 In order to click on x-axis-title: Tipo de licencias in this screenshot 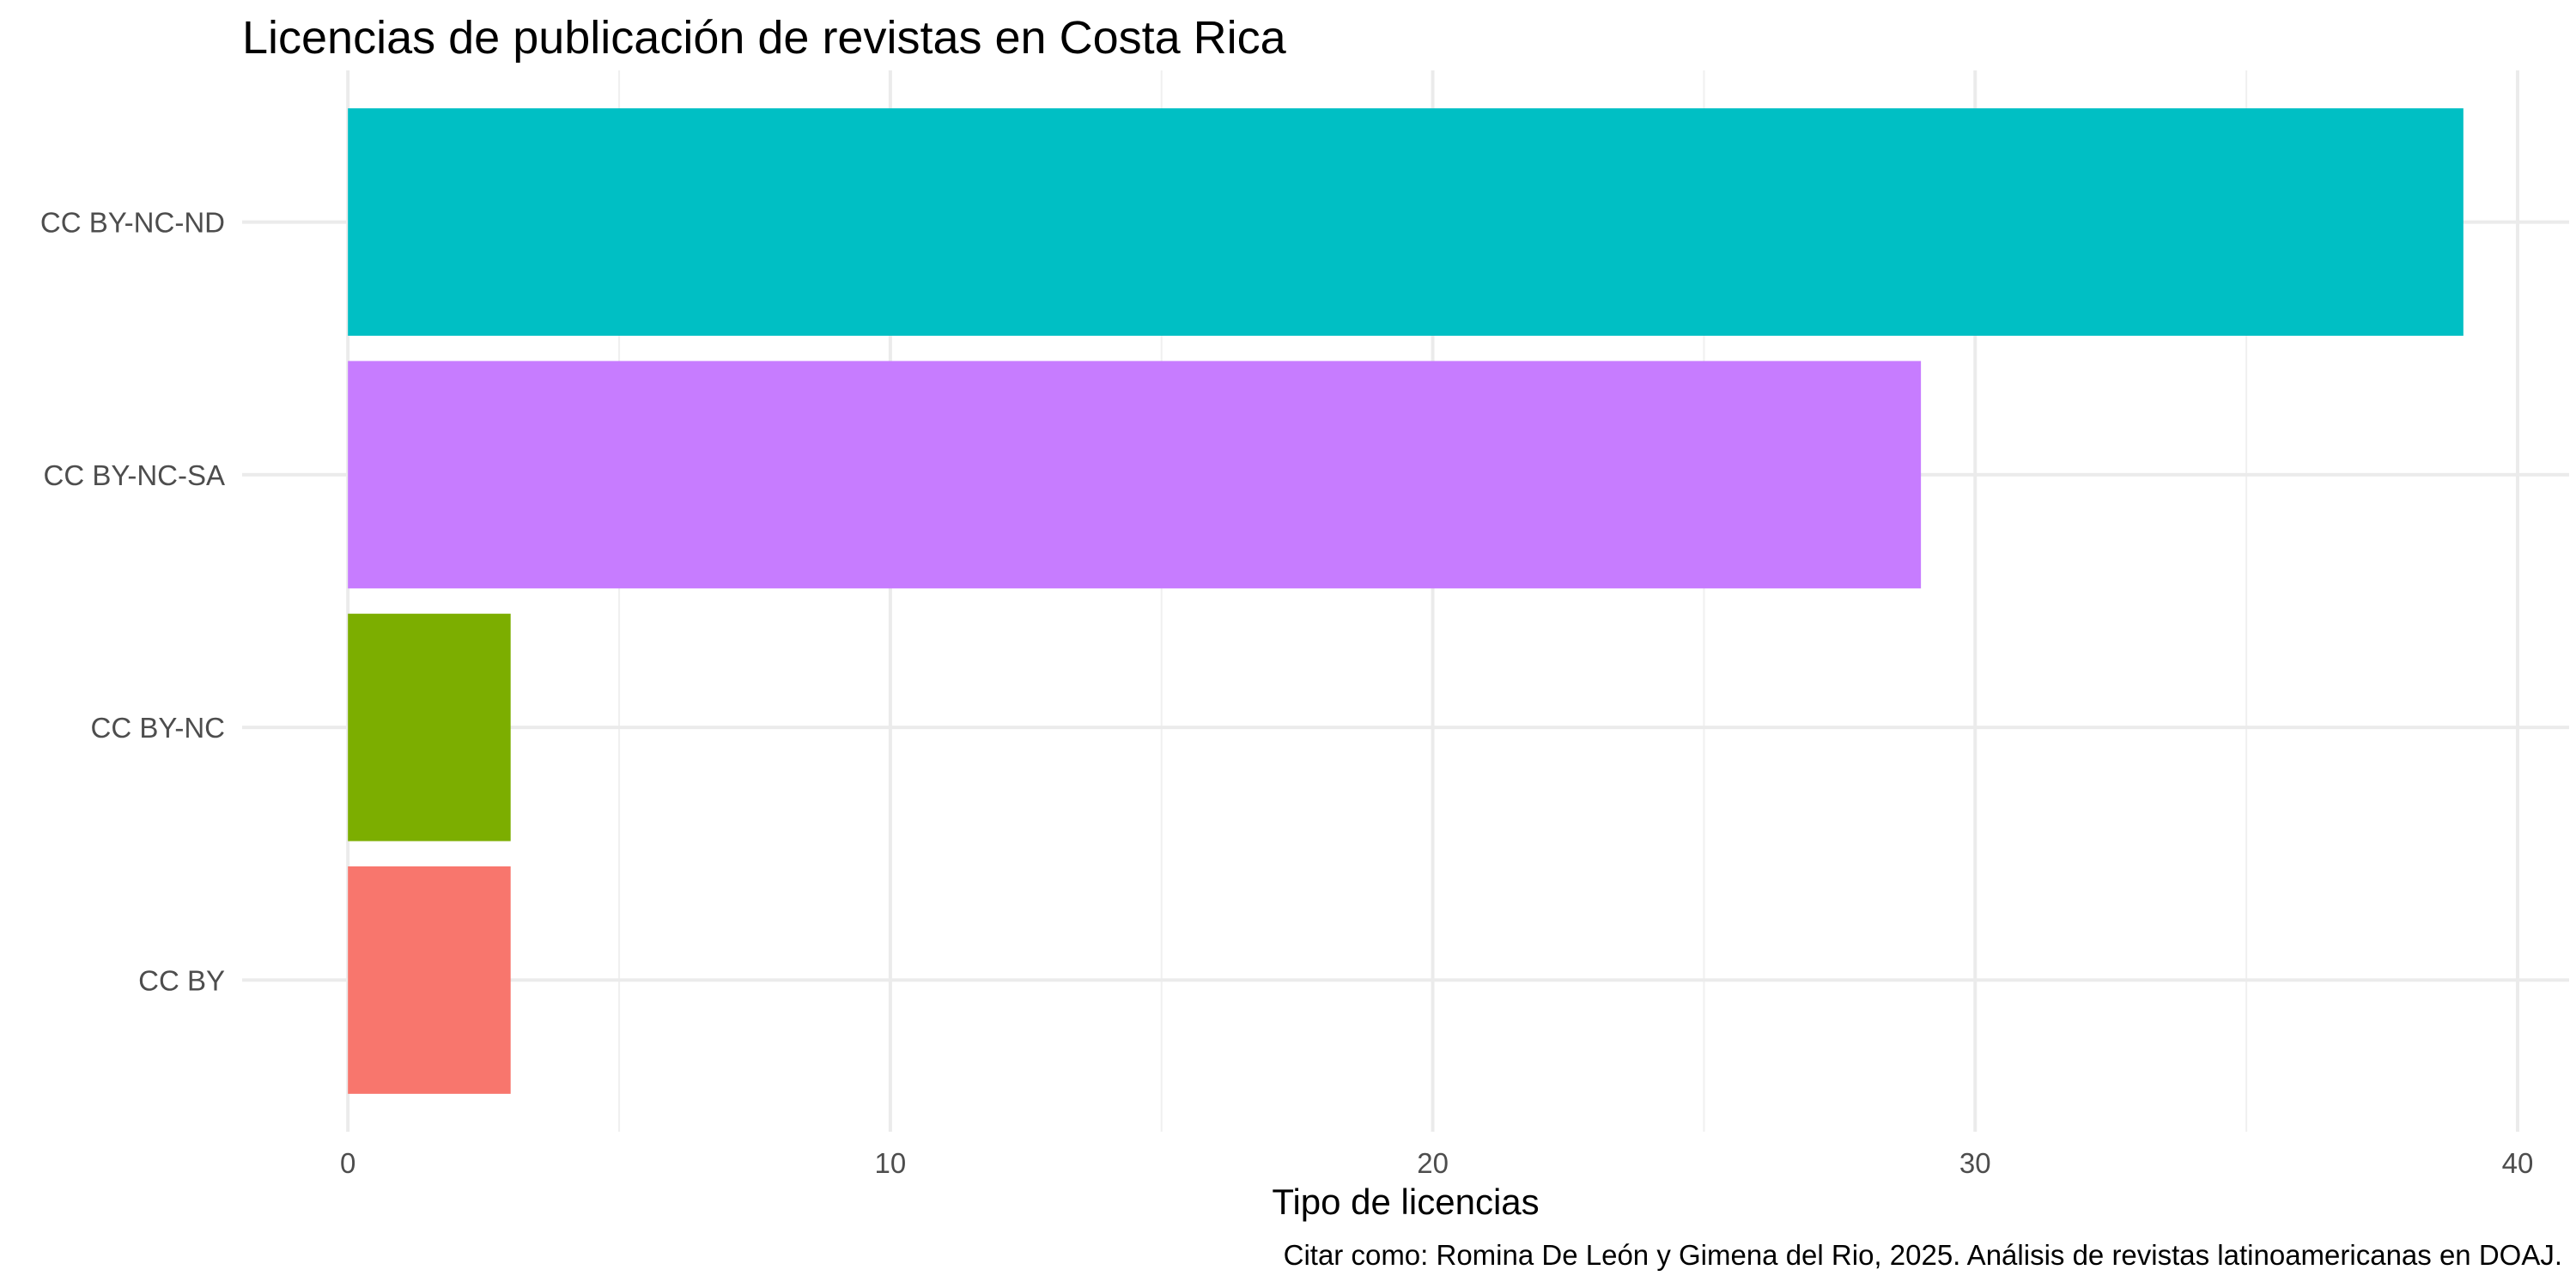, I will do `click(1405, 1202)`.